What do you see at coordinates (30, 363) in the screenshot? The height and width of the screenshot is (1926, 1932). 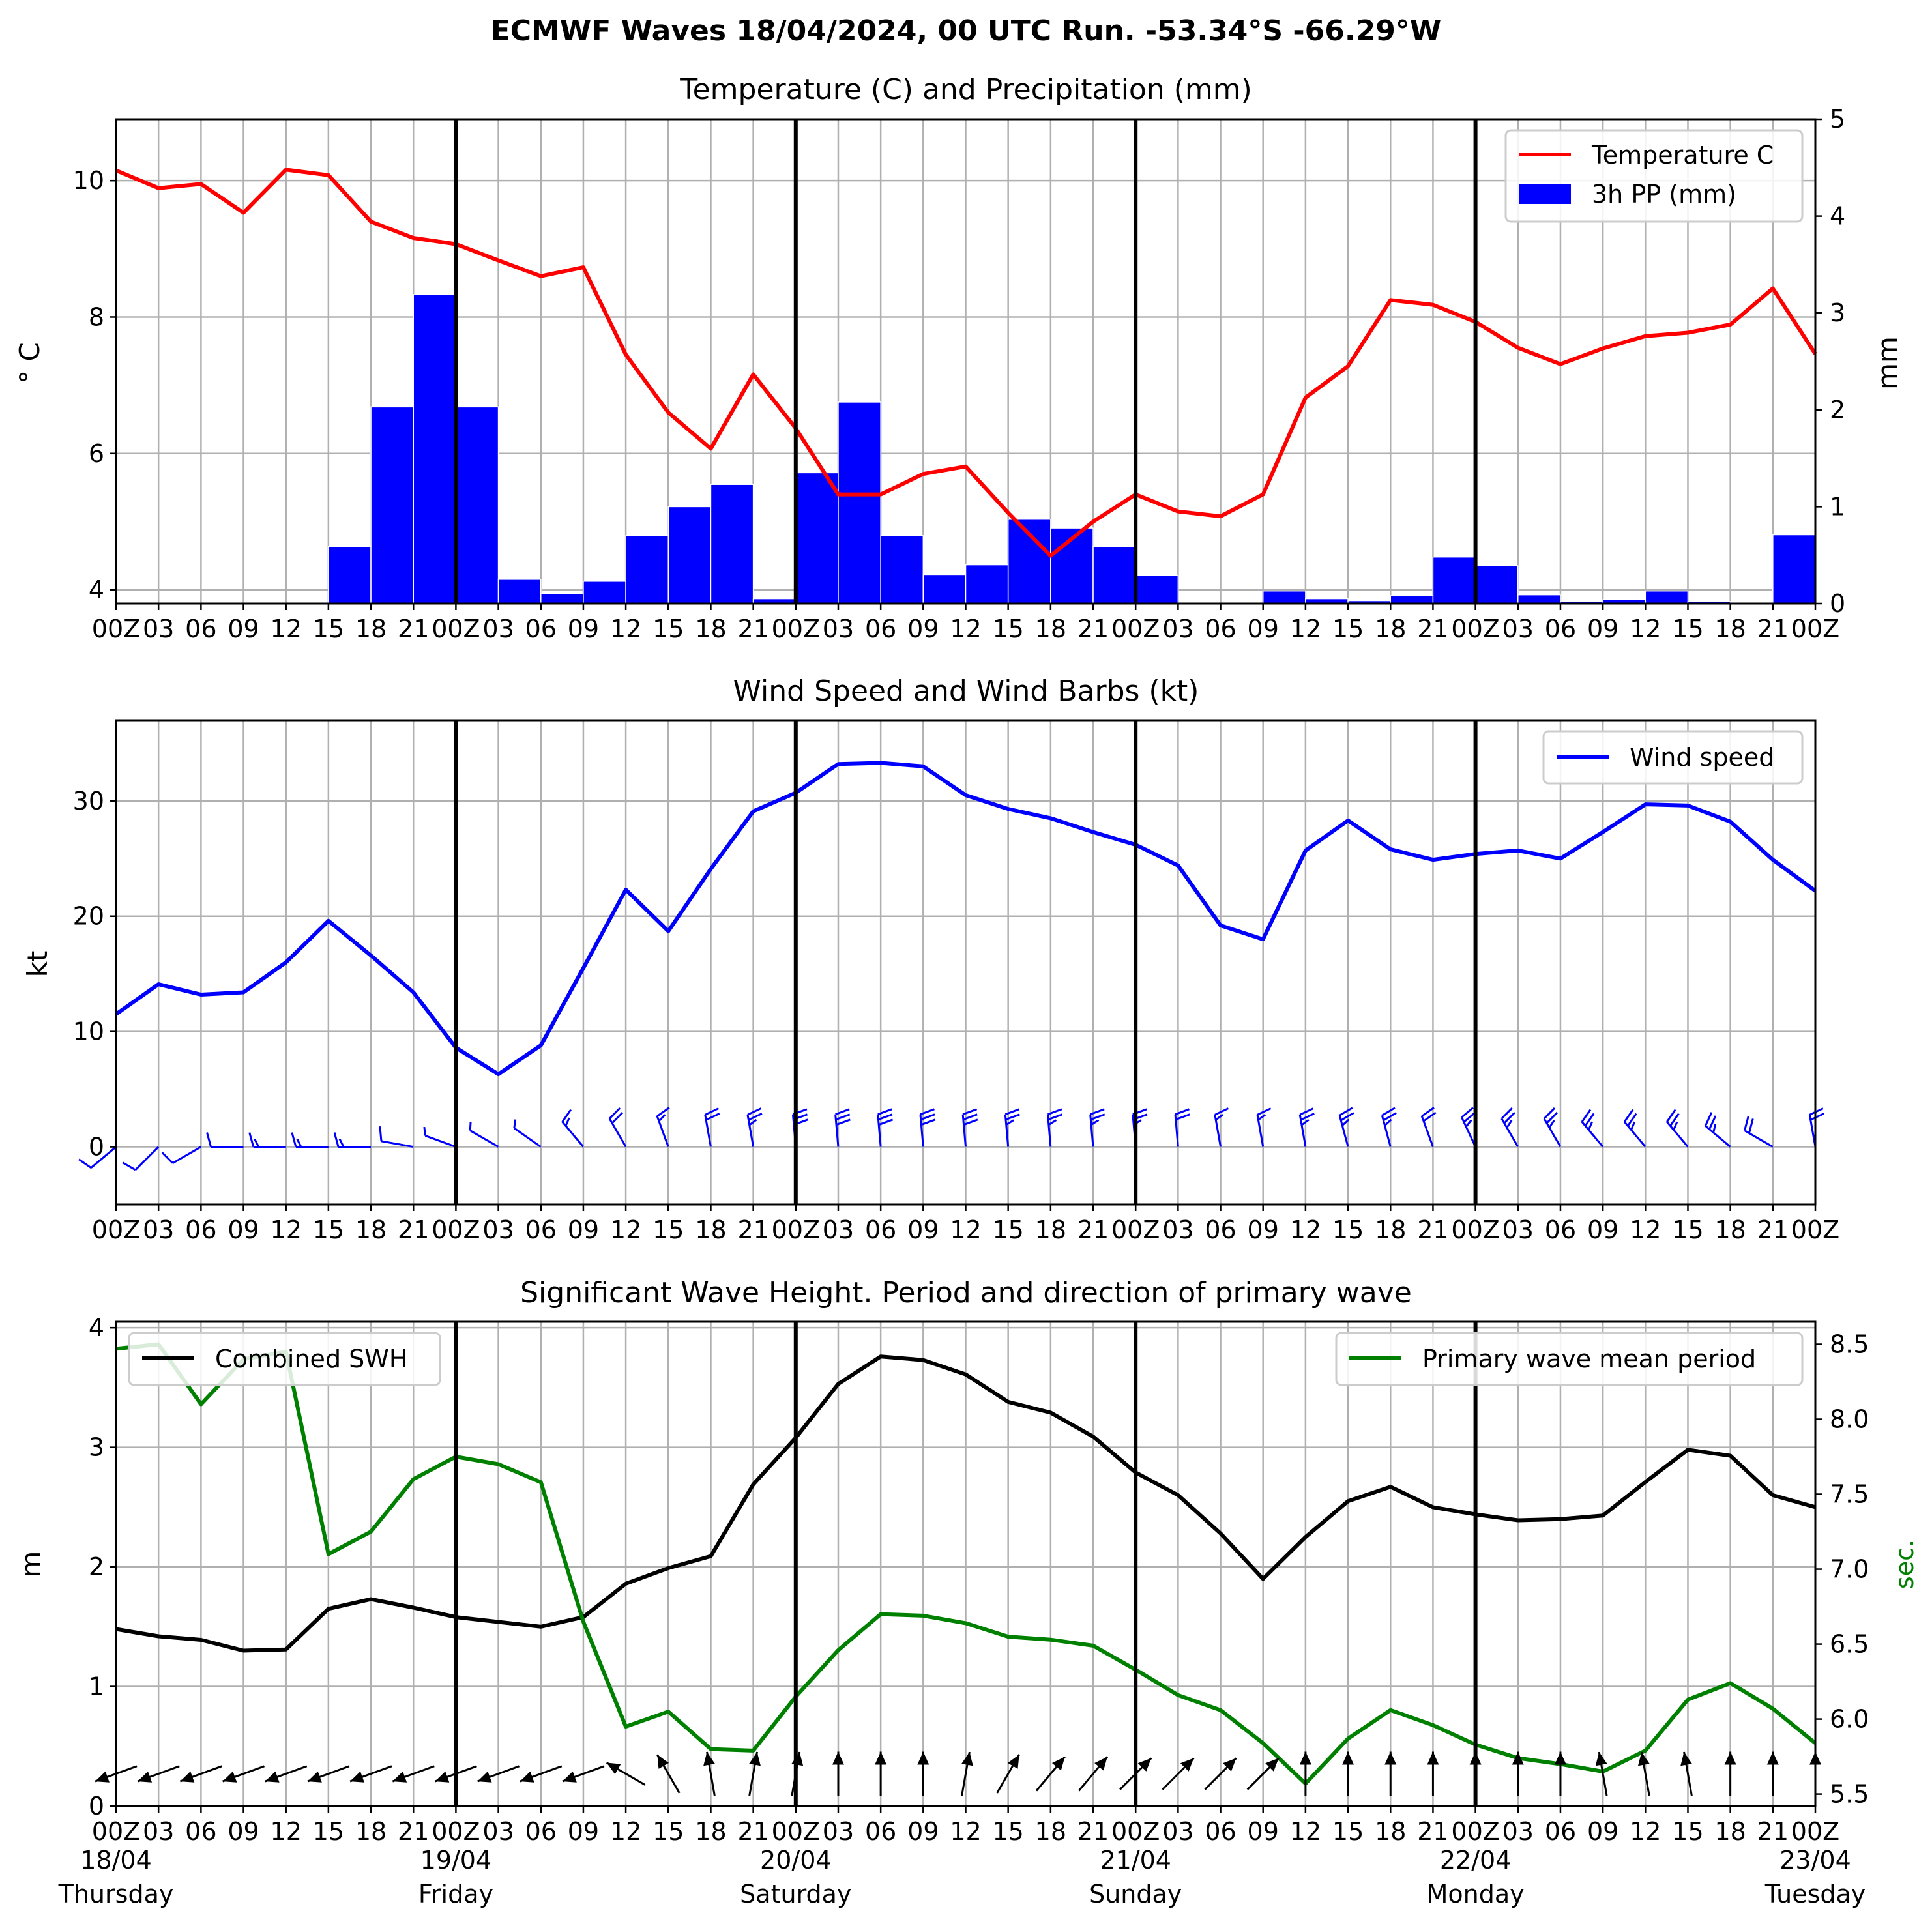 I see `panel1-ylabel: ° C` at bounding box center [30, 363].